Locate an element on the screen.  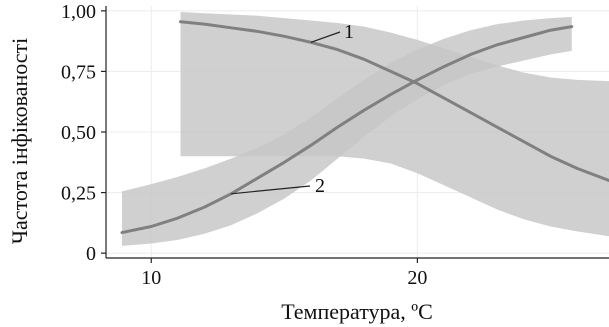
series-annotations: 12 is located at coordinates (292, 109).